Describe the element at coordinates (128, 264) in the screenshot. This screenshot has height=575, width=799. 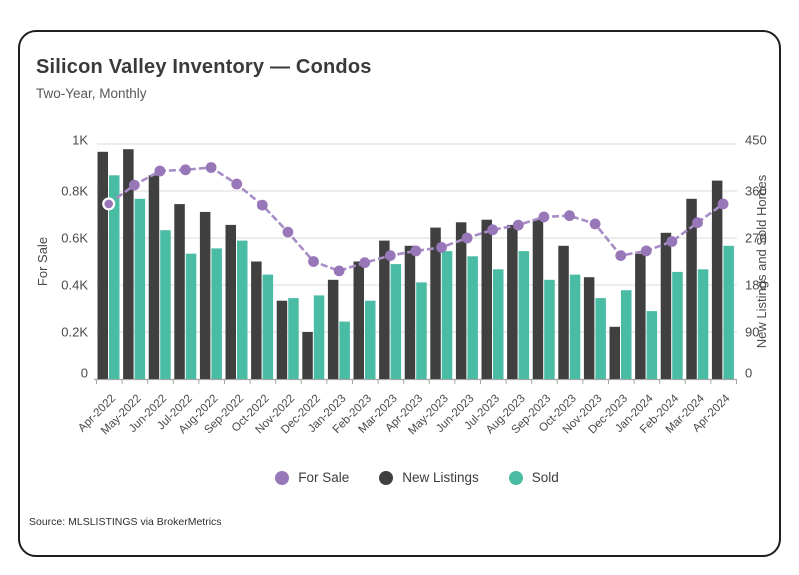
I see `bar-new-listings-May-2022` at that location.